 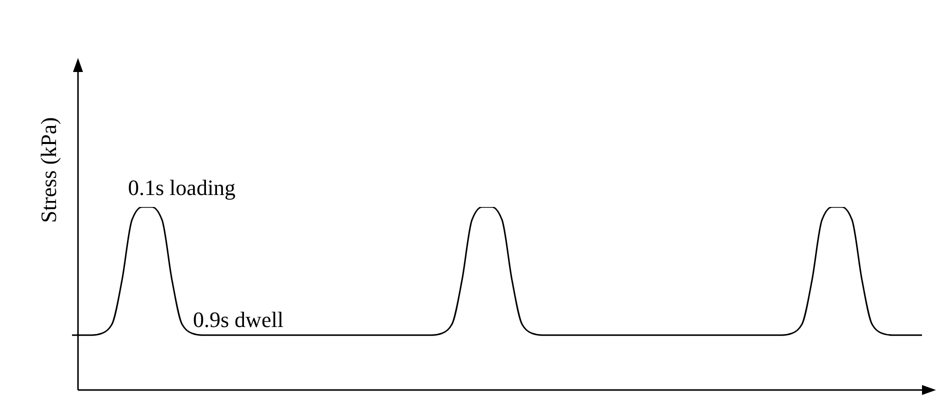 I want to click on y-axis-title: Stress (kPa), so click(x=48, y=170).